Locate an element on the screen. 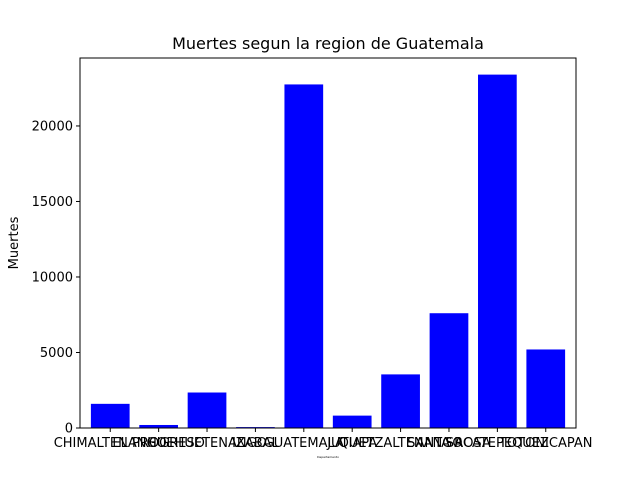 The image size is (640, 480). bar-santa-rosa is located at coordinates (449, 370).